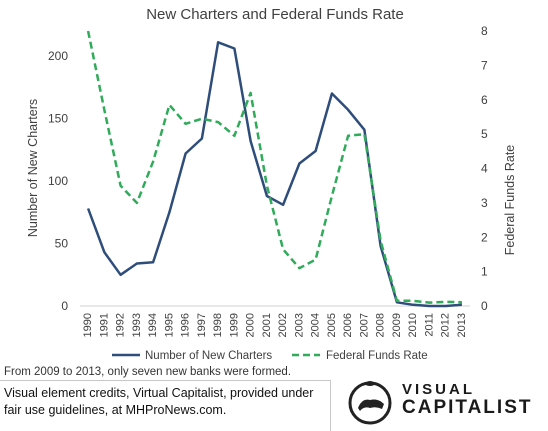 This screenshot has width=548, height=431. I want to click on x-tick-label: 1991, so click(104, 325).